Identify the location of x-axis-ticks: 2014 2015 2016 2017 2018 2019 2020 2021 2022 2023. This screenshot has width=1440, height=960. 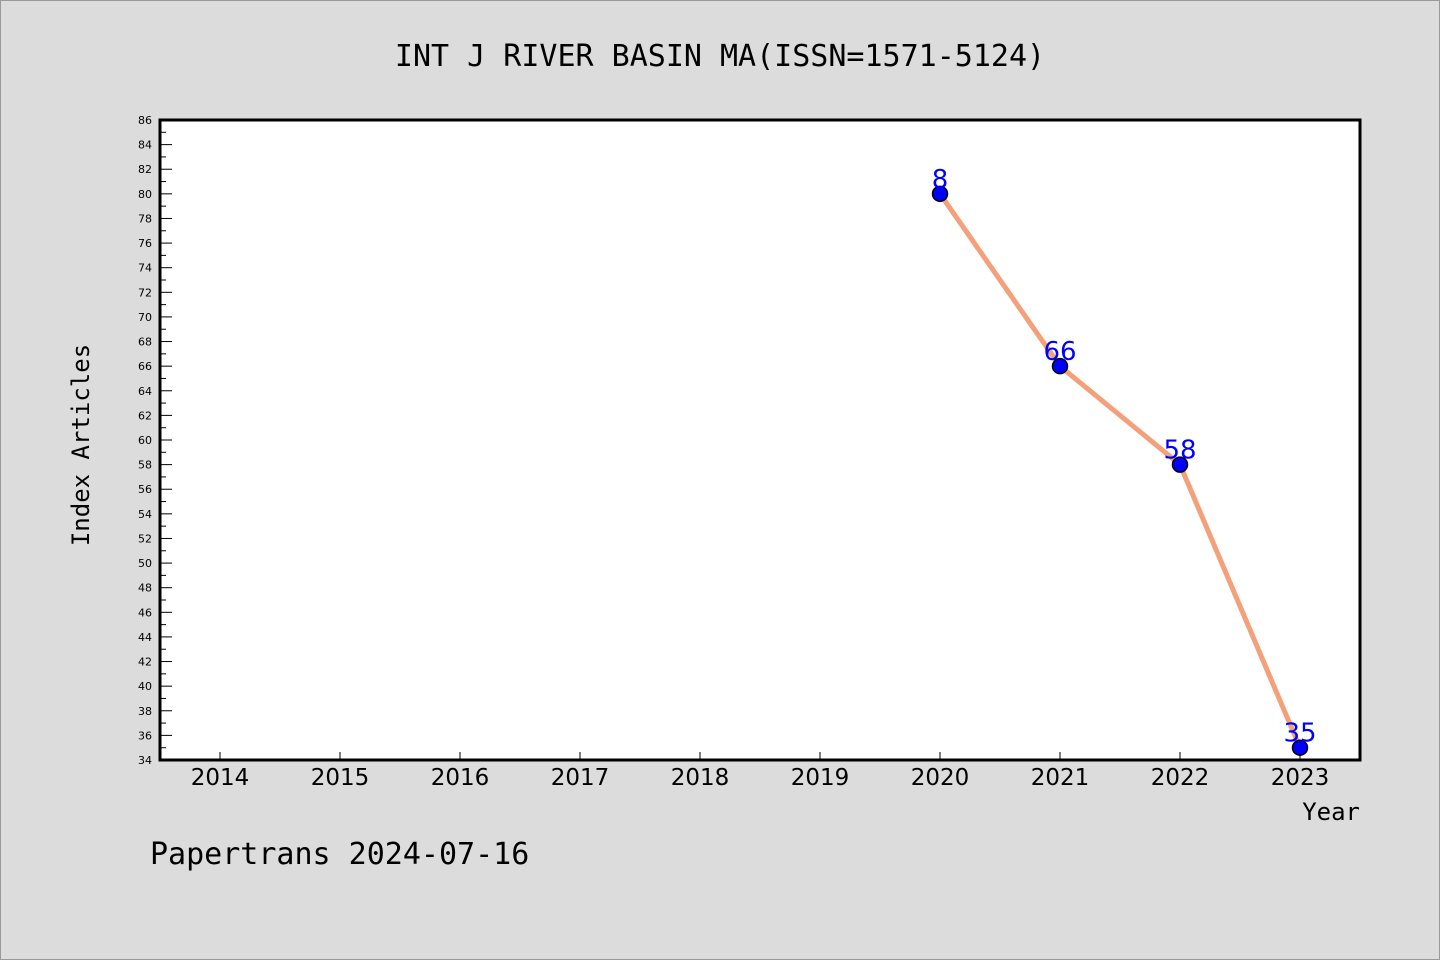
(760, 771).